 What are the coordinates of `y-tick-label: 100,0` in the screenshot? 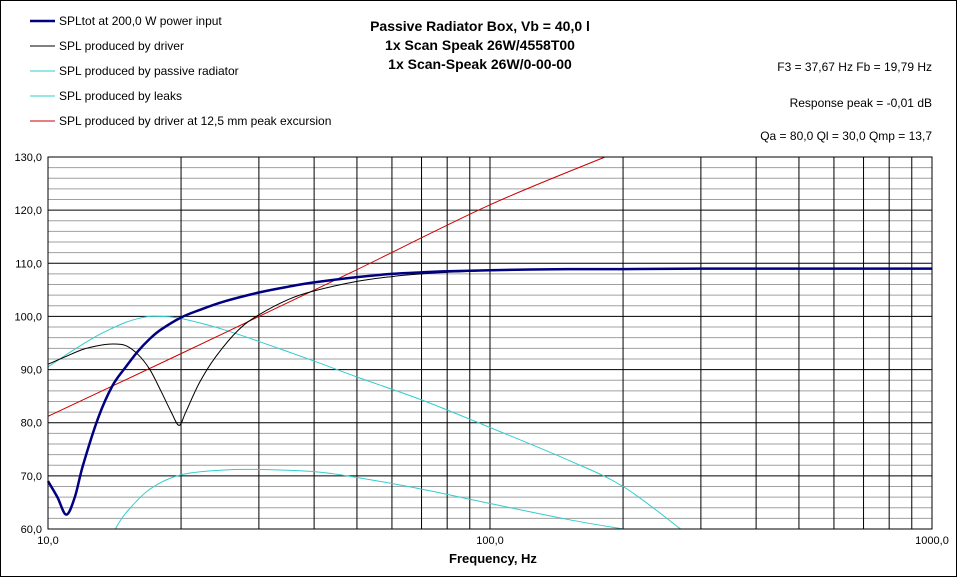 It's located at (28, 317).